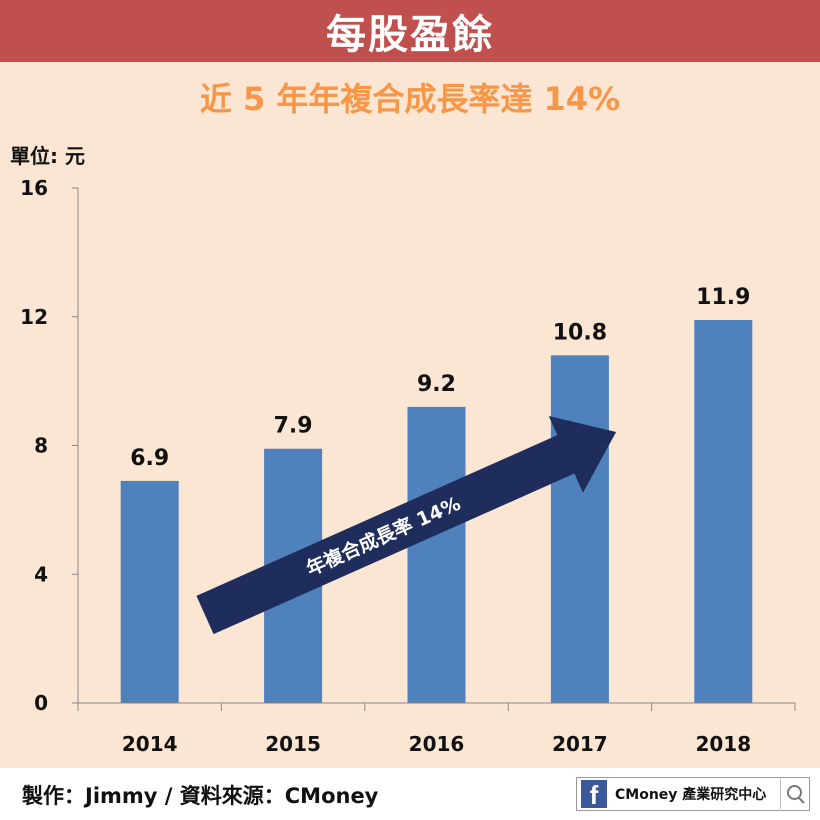 This screenshot has width=820, height=820. What do you see at coordinates (594, 794) in the screenshot?
I see `facebook-icon: f` at bounding box center [594, 794].